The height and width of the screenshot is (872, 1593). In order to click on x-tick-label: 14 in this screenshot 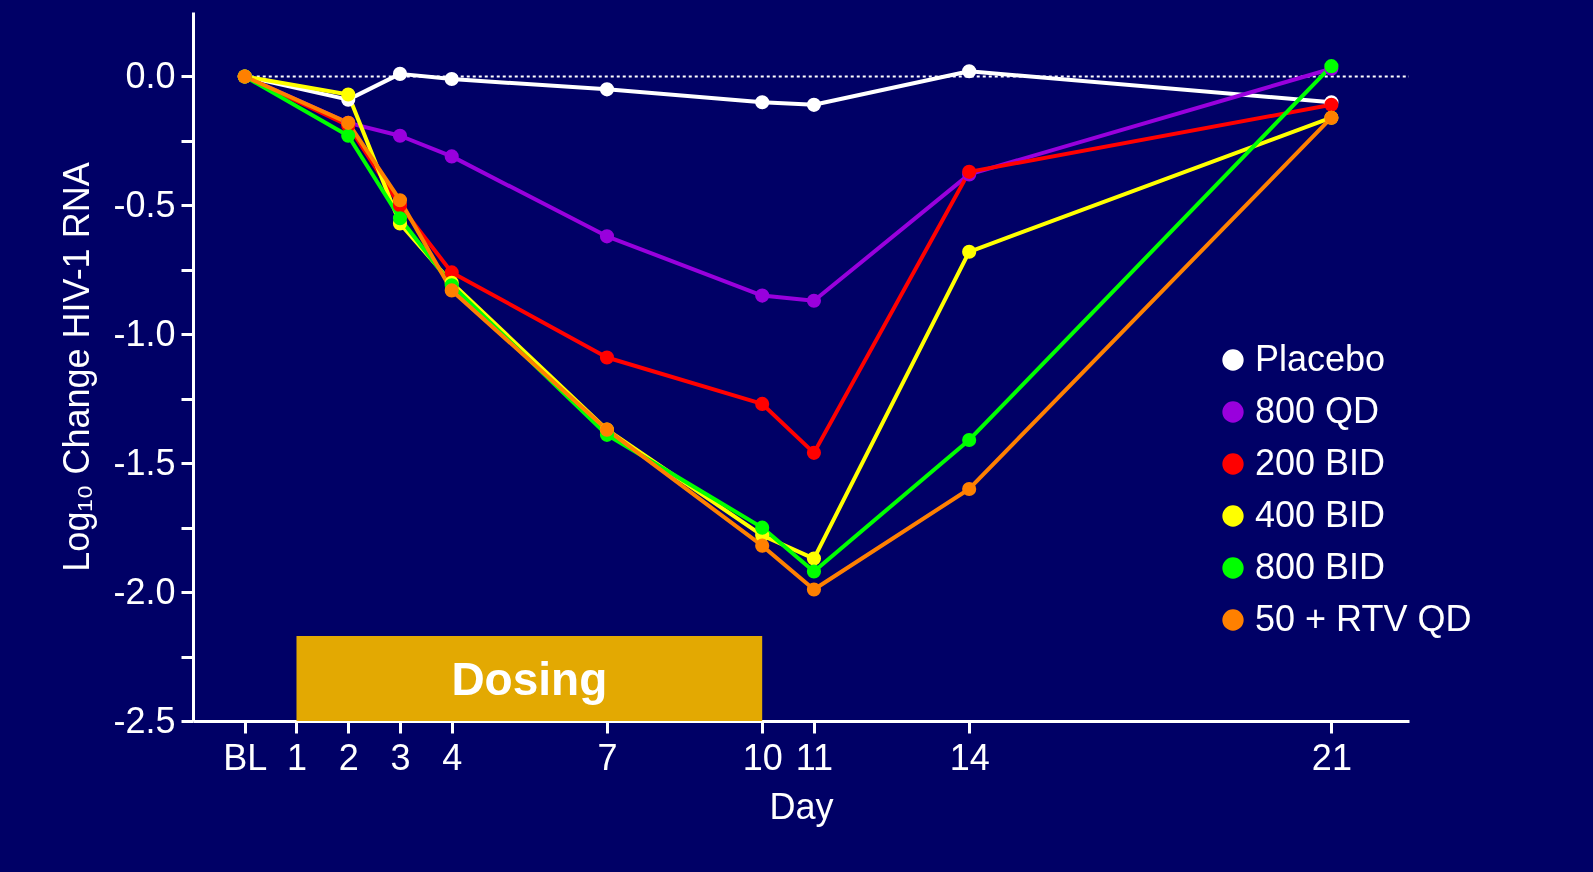, I will do `click(969, 757)`.